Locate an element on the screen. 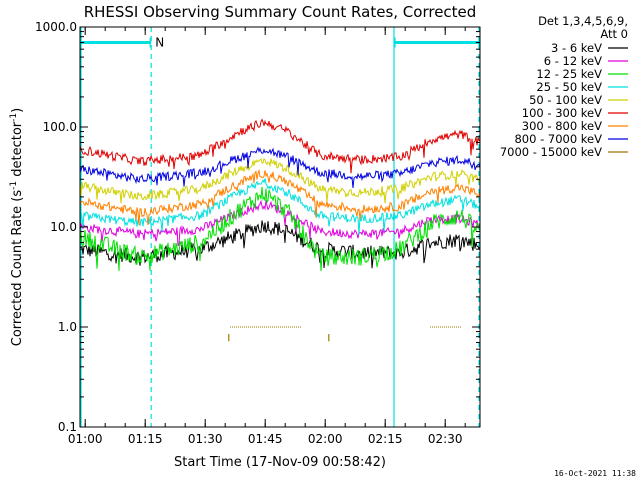  x-tick-label: 02:30 is located at coordinates (445, 439).